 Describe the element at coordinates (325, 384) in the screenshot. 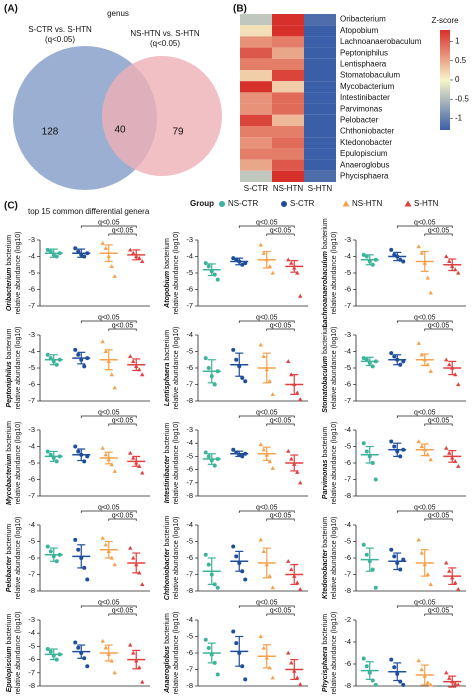

I see `y-label-genus: Stomatobaculum` at that location.